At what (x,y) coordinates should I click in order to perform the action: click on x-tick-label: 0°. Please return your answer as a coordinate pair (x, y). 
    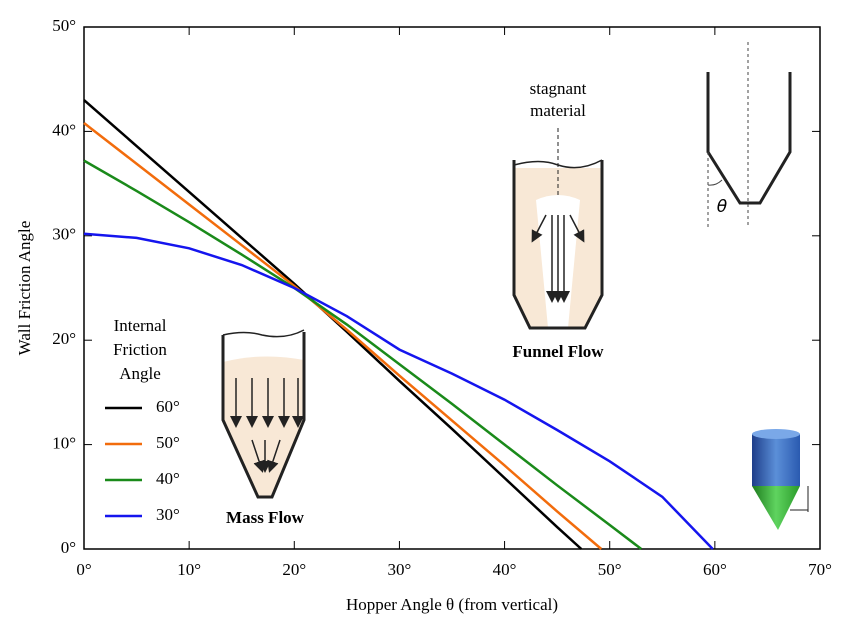
    Looking at the image, I should click on (83, 569).